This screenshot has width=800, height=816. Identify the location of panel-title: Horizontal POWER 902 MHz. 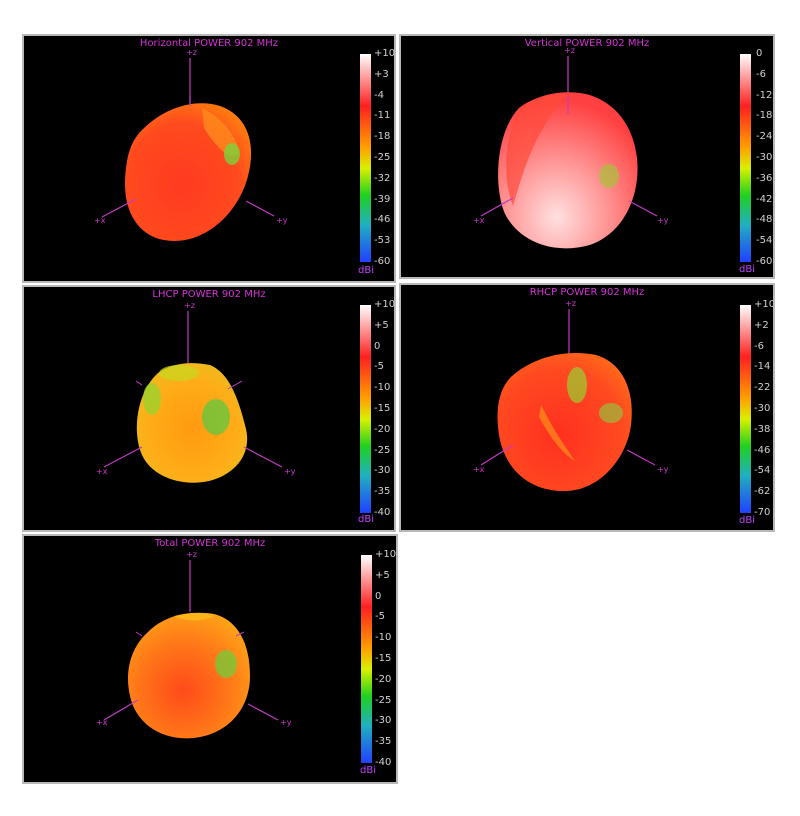
(209, 43).